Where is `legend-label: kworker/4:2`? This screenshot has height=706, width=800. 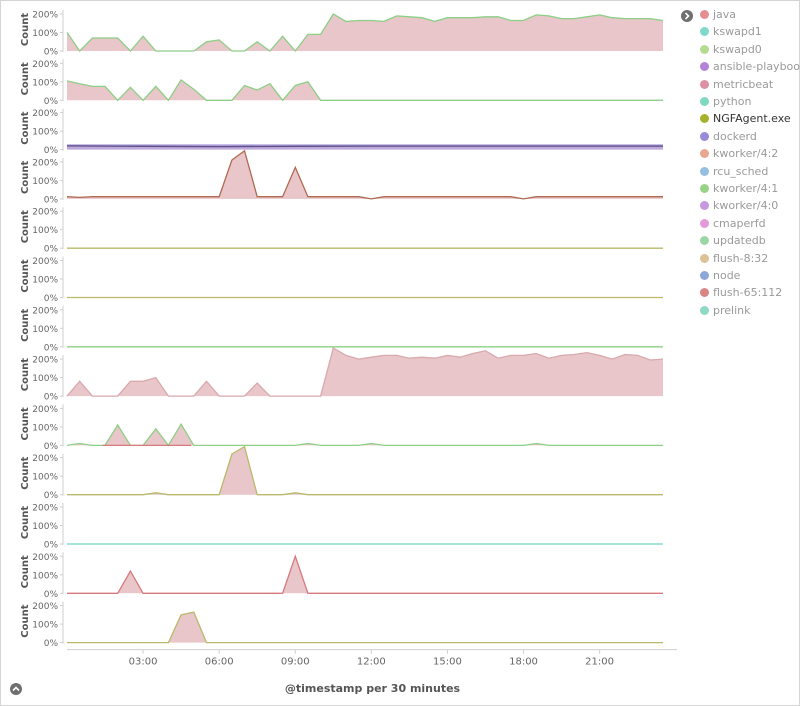
legend-label: kworker/4:2 is located at coordinates (746, 154).